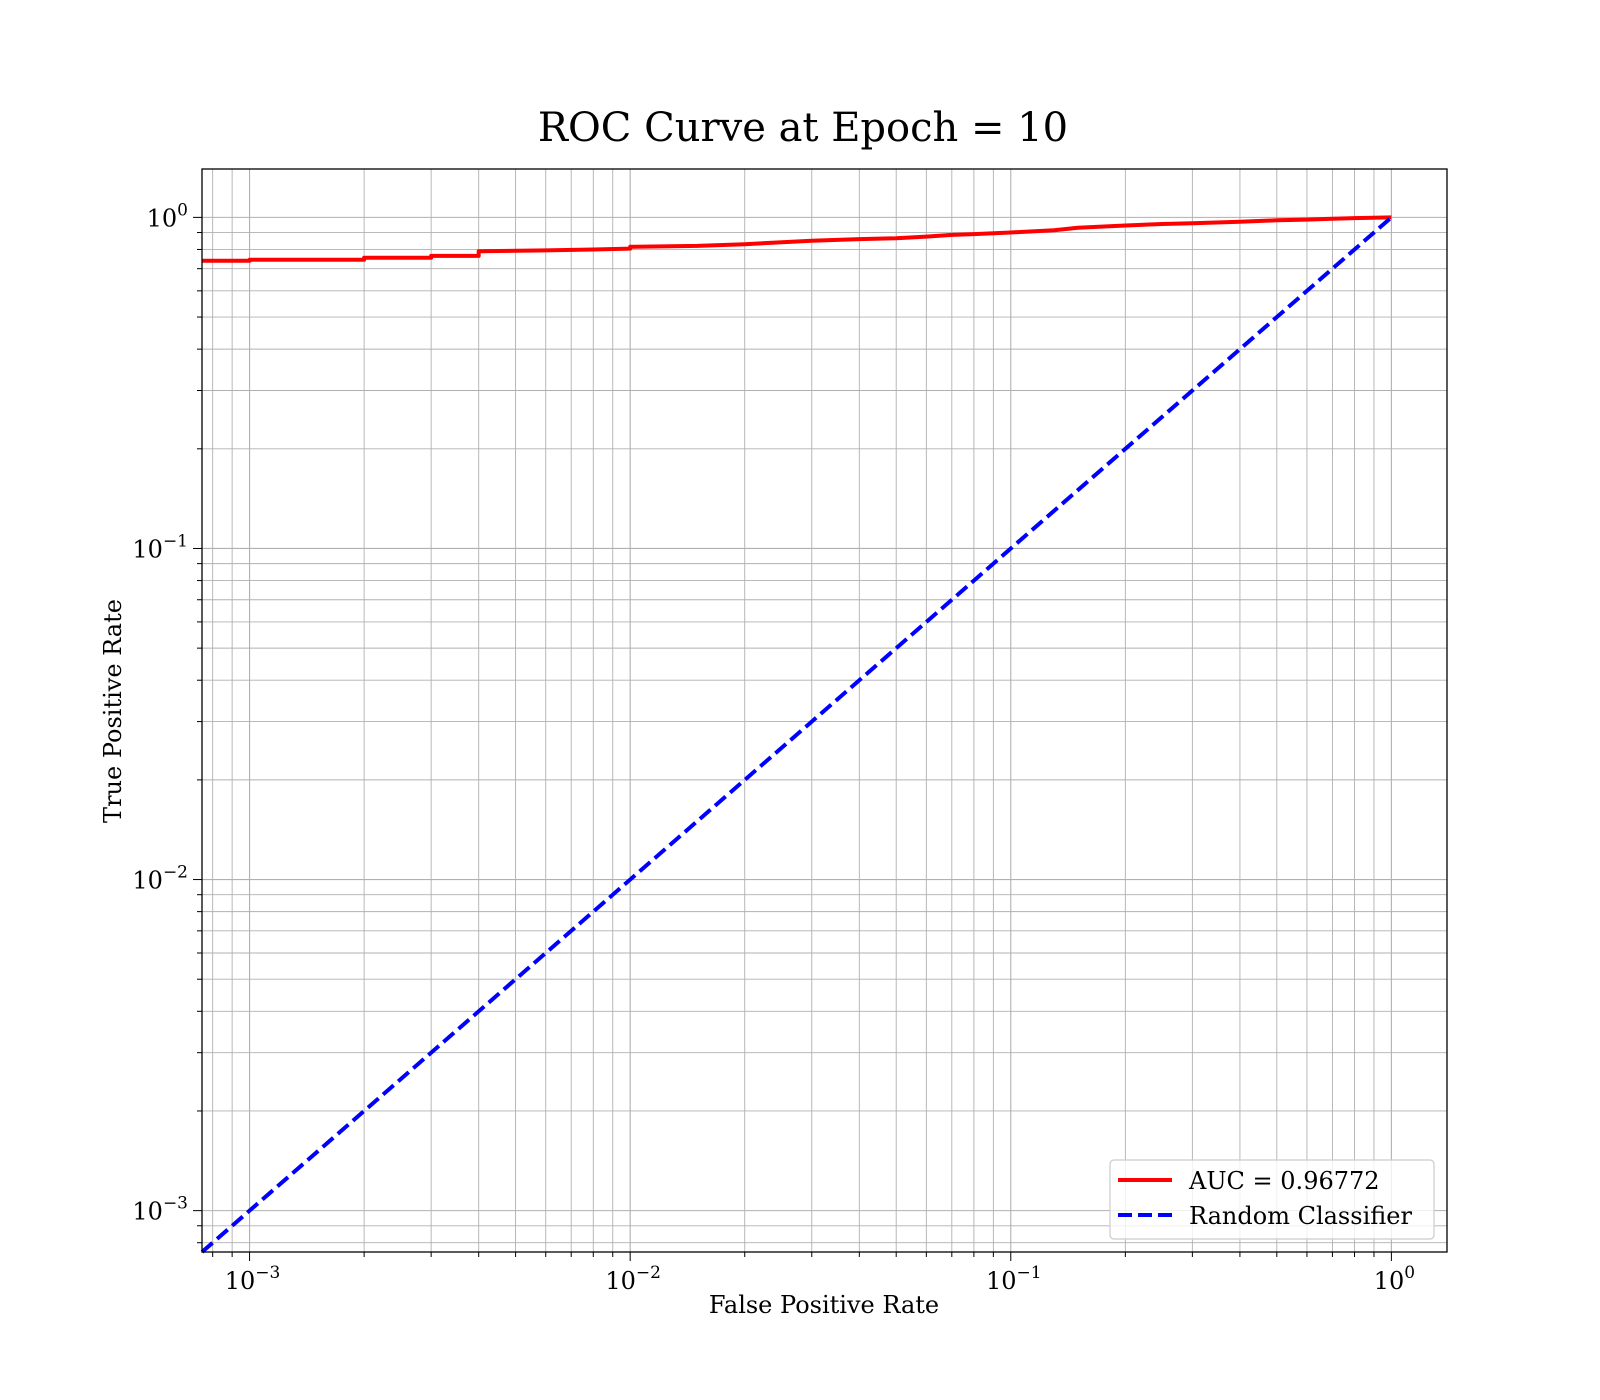 This screenshot has width=1600, height=1400. What do you see at coordinates (824, 1305) in the screenshot?
I see `x-axis-label: False Positive Rate` at bounding box center [824, 1305].